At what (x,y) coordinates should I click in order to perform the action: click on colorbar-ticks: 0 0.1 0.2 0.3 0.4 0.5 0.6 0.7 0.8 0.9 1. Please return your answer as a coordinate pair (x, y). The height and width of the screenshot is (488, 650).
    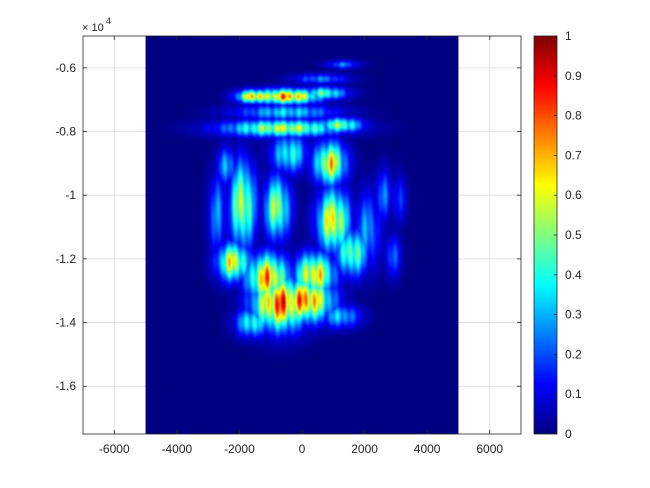
    Looking at the image, I should click on (568, 235).